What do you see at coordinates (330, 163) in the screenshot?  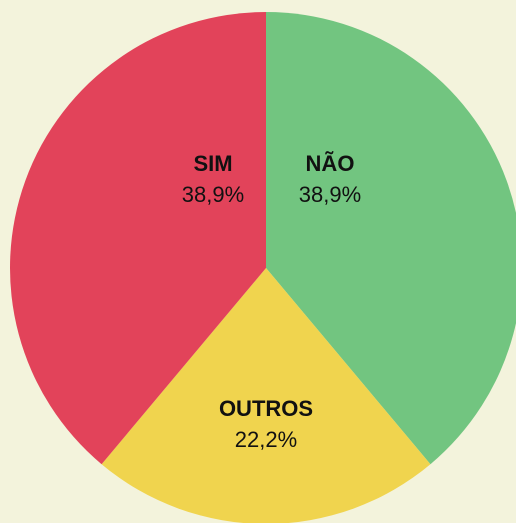 I see `slice-category-label: NÃO` at bounding box center [330, 163].